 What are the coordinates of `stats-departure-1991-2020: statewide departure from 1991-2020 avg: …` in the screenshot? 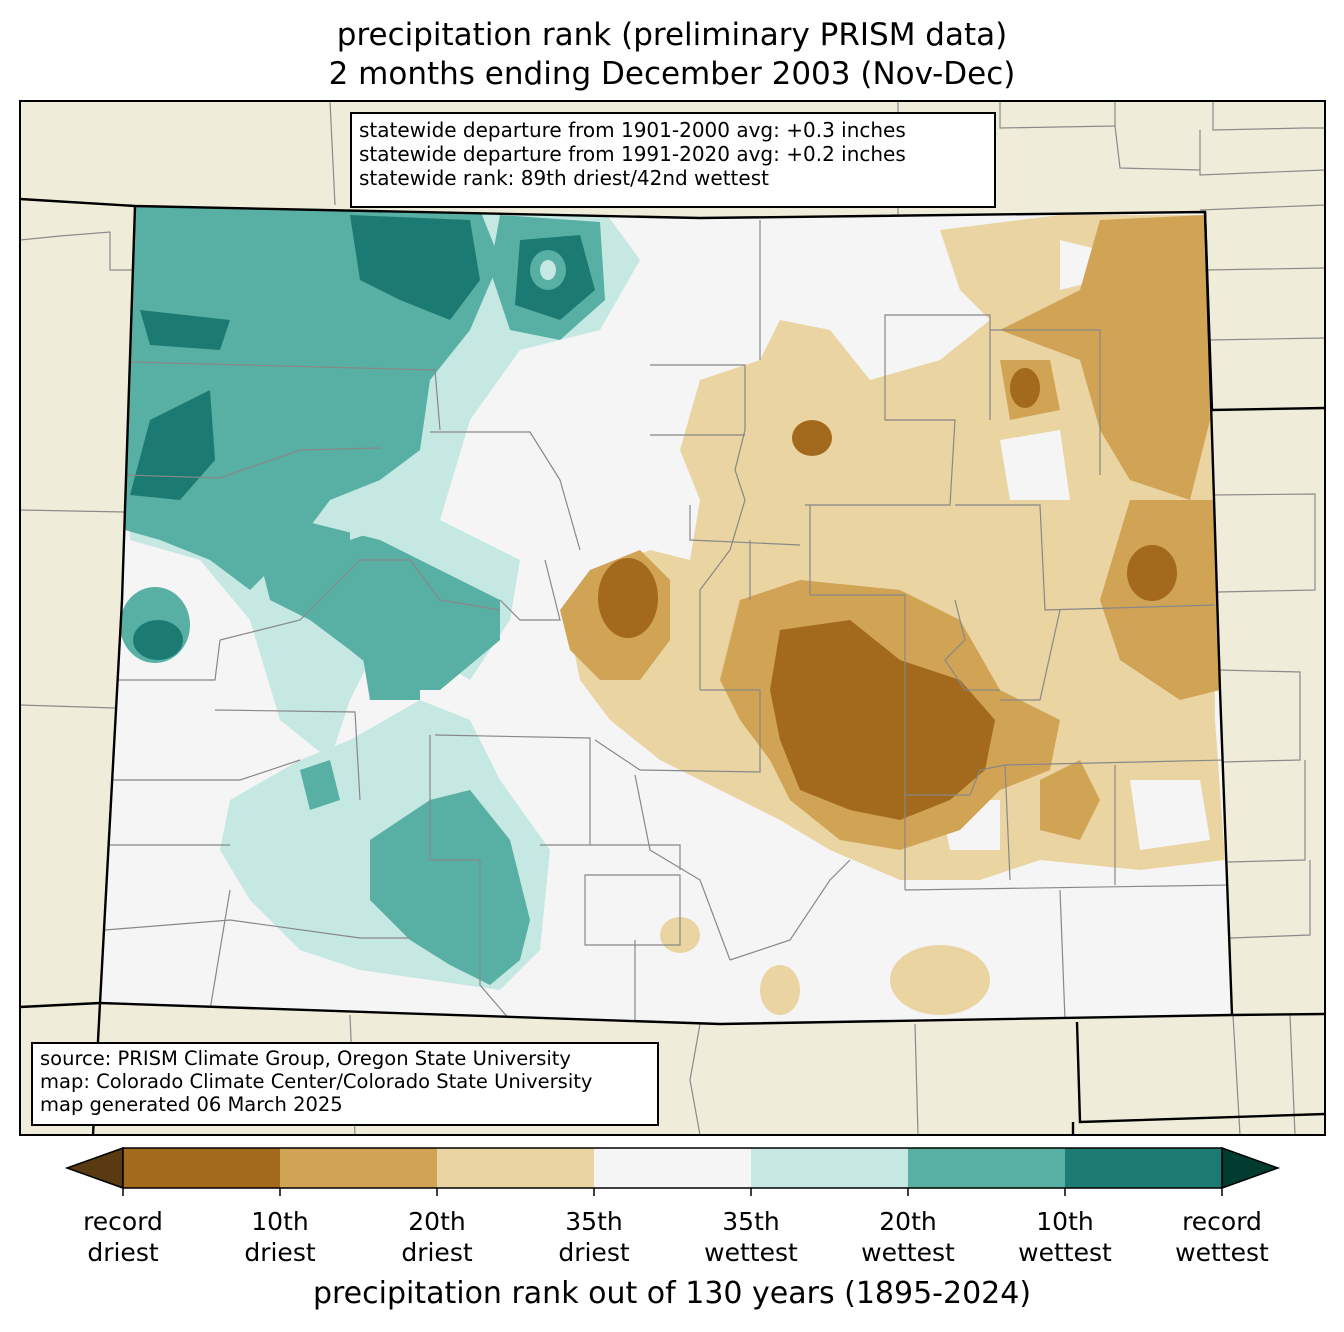 It's located at (632, 154).